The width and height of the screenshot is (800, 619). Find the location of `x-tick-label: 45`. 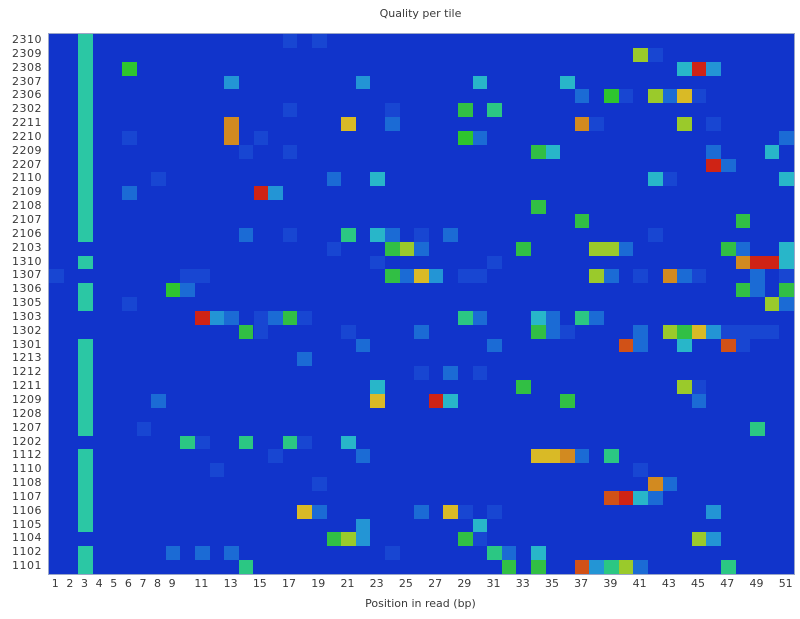

x-tick-label: 45 is located at coordinates (698, 583).